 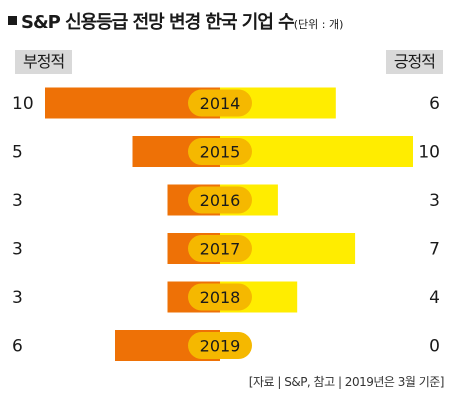 What do you see at coordinates (429, 153) in the screenshot?
I see `positive-value-label: 10` at bounding box center [429, 153].